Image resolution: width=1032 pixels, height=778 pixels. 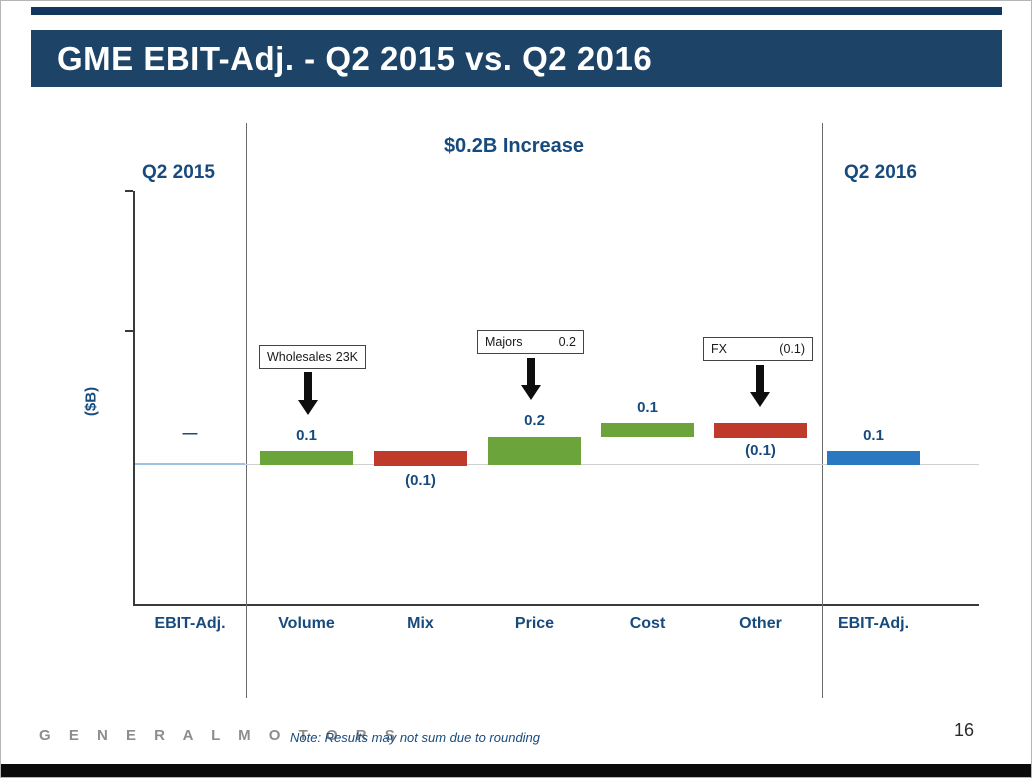 What do you see at coordinates (308, 407) in the screenshot?
I see `down-arrow-volume-head-icon` at bounding box center [308, 407].